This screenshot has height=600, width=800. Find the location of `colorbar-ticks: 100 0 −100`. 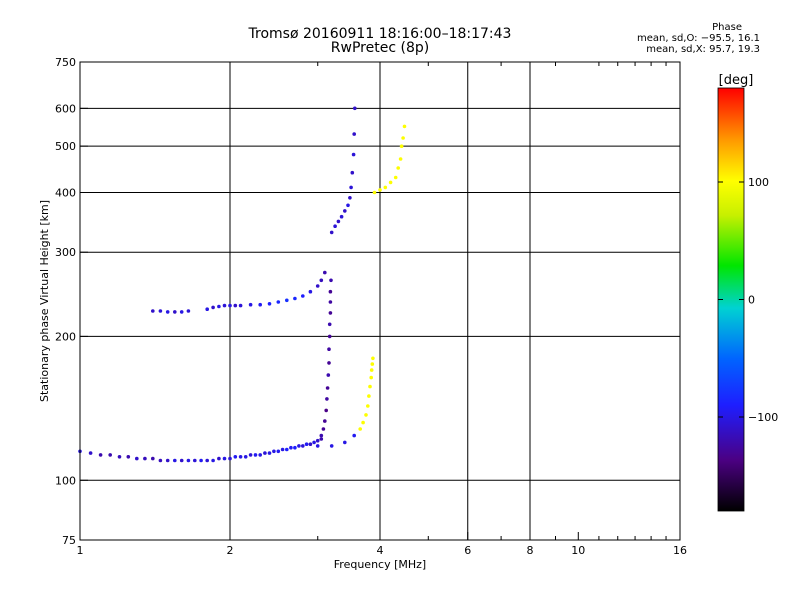

colorbar-ticks: 100 0 −100 is located at coordinates (748, 300).